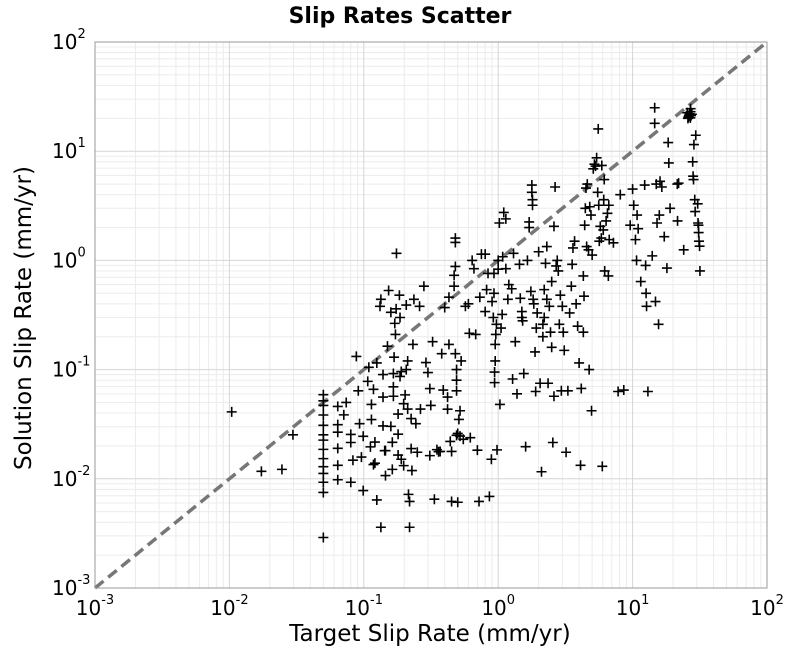 This screenshot has height=650, width=800. Describe the element at coordinates (430, 606) in the screenshot. I see `x-axis-tick-labels: 10-3 10-2 10-1 100 101 102` at that location.